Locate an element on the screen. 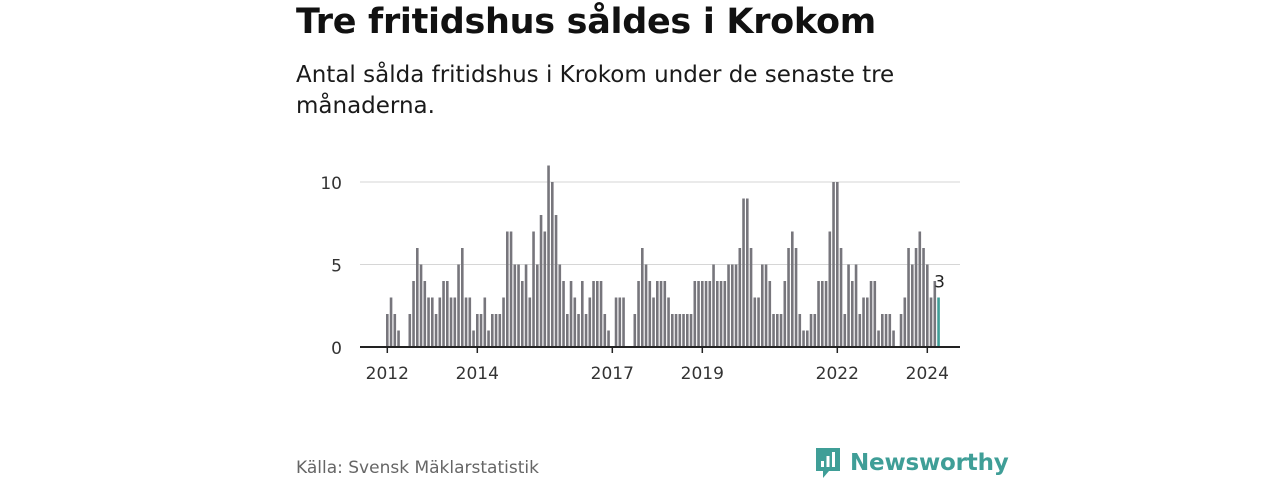  x-tick-label: 2014 is located at coordinates (477, 374).